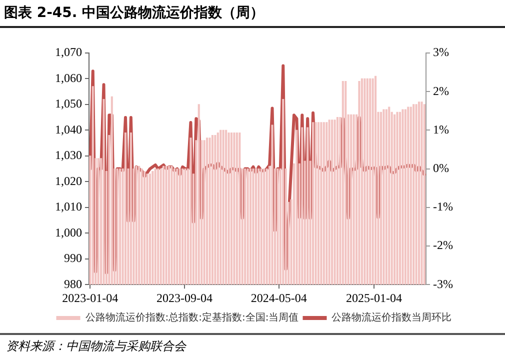 The width and height of the screenshot is (505, 363). What do you see at coordinates (252, 14) in the screenshot?
I see `chart-title: 图表 2-45. 中国公路物流运价指数（周）` at bounding box center [252, 14].